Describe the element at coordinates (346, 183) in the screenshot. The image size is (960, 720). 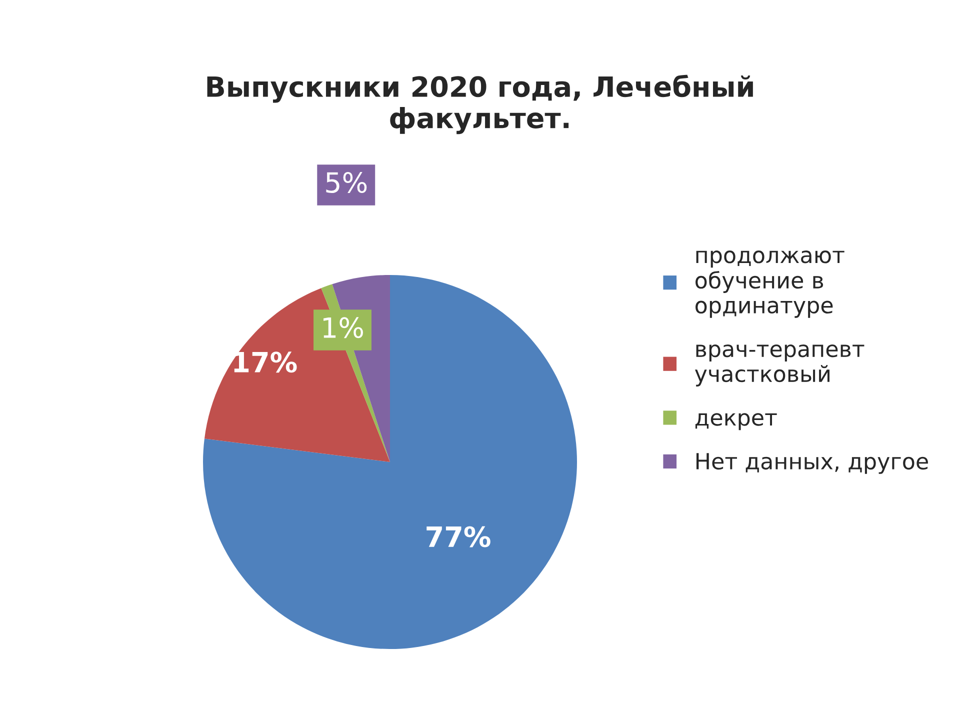
I see `data-label: 5%` at that location.